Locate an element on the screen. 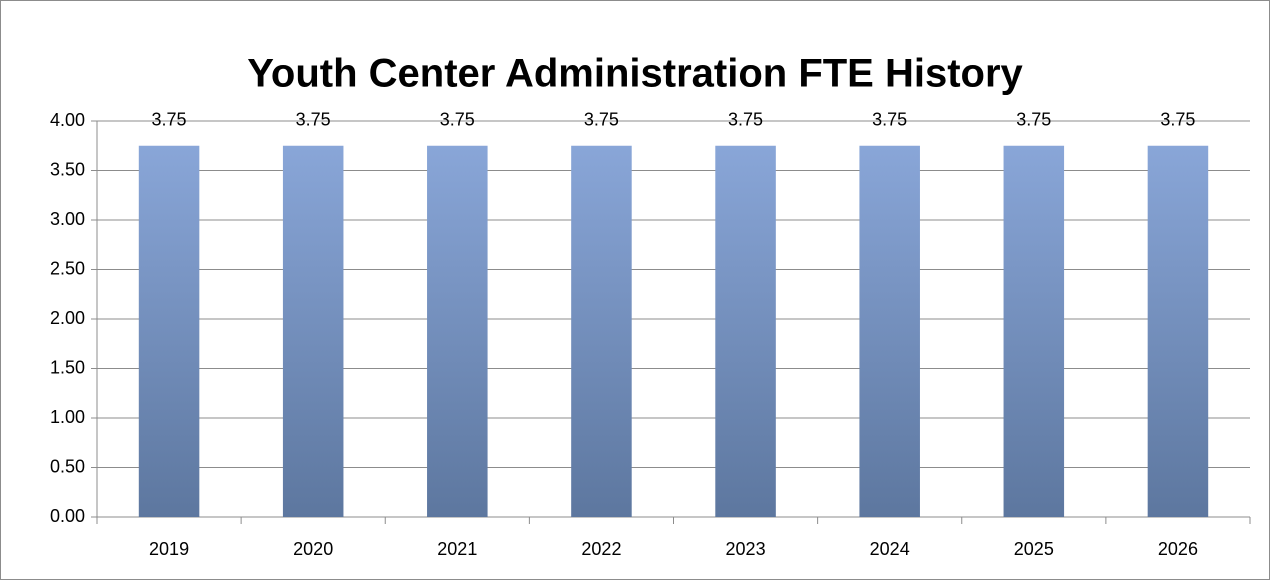  x-tick-label: 2022 is located at coordinates (601, 549).